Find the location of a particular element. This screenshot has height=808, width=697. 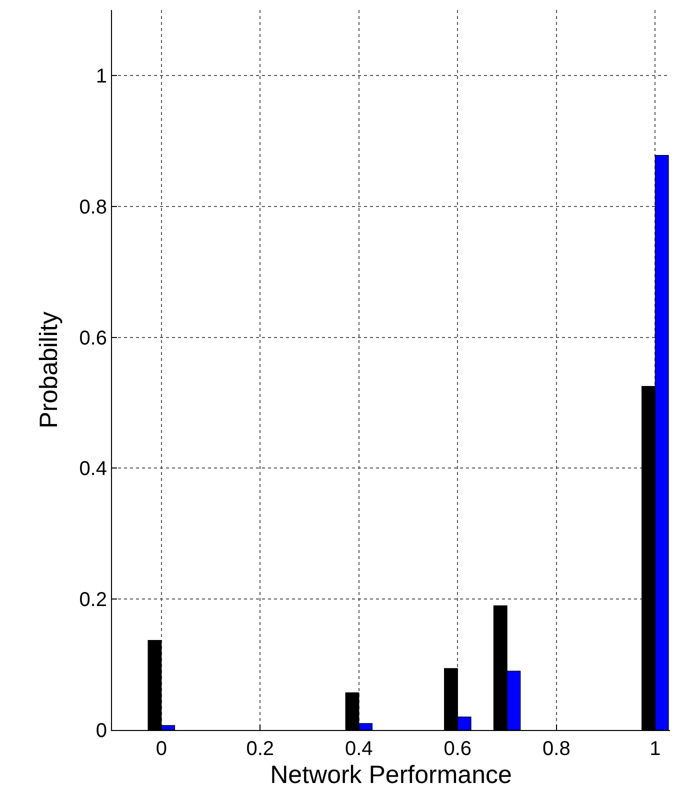

y-tick-label: 0 is located at coordinates (101, 731).